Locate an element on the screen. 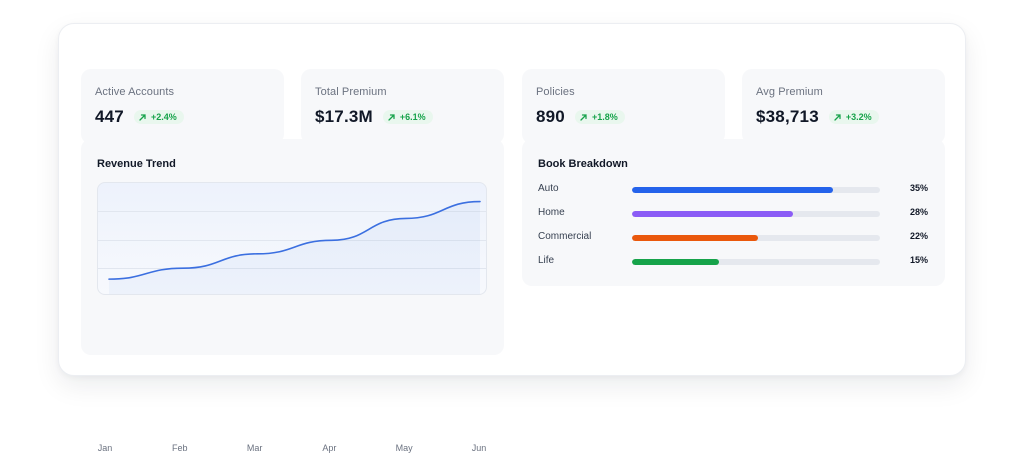 Image resolution: width=1024 pixels, height=457 pixels. trend-value: +3.2% is located at coordinates (858, 117).